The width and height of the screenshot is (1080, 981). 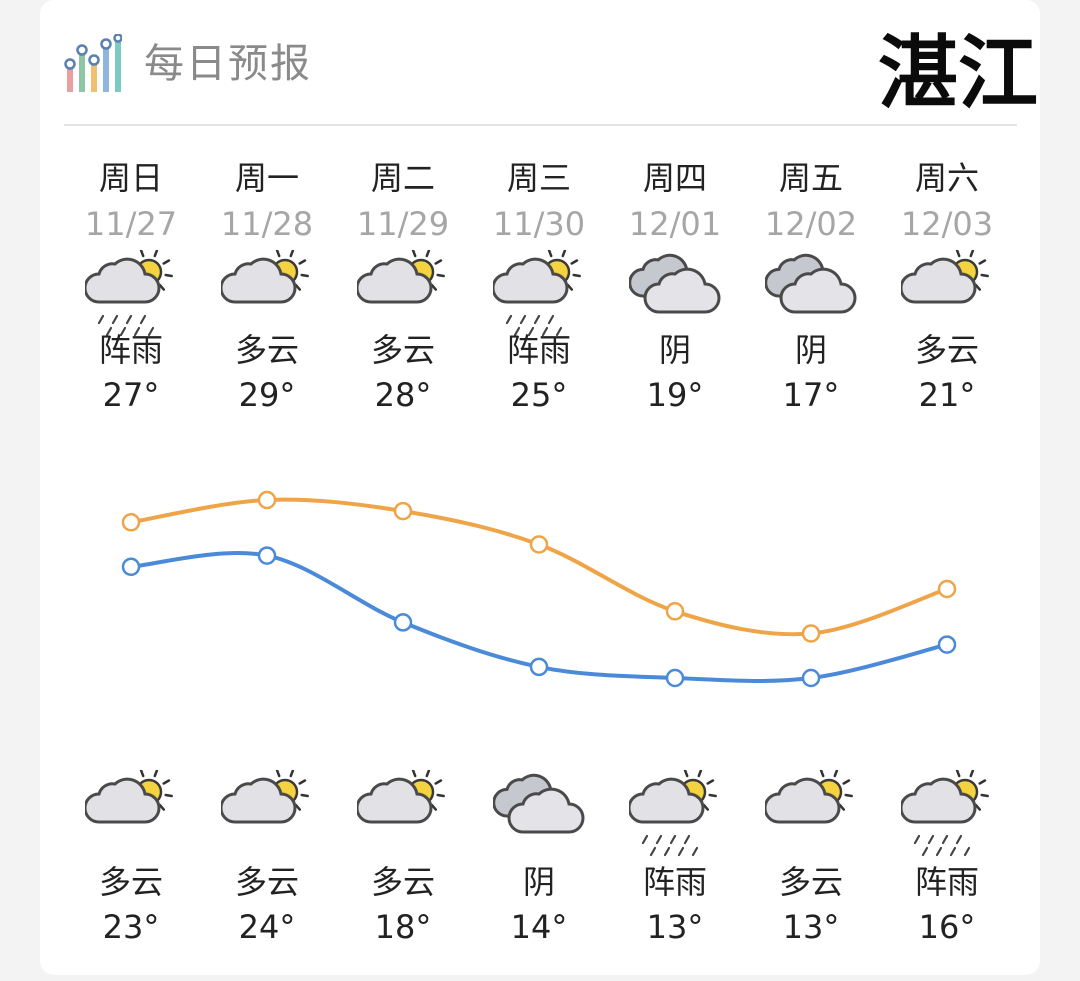 What do you see at coordinates (267, 858) in the screenshot?
I see `day-column-bottom: 多云 24°` at bounding box center [267, 858].